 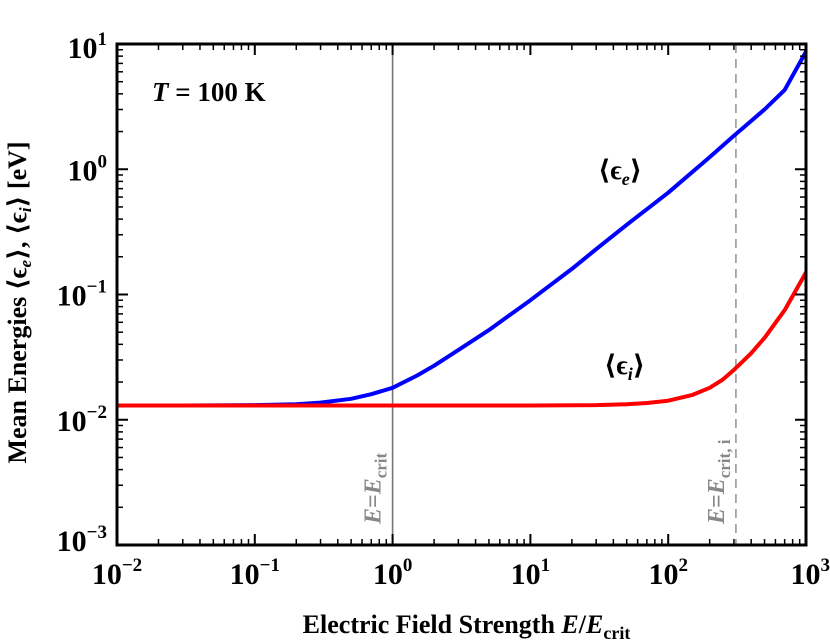 What do you see at coordinates (467, 626) in the screenshot?
I see `x-axis-title: Electric Field Strength E/Ecrit` at bounding box center [467, 626].